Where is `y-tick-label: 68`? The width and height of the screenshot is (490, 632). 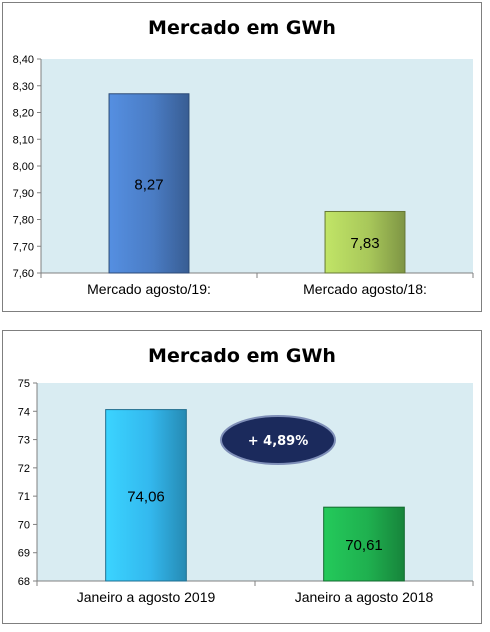 y-tick-label: 68 is located at coordinates (24, 582).